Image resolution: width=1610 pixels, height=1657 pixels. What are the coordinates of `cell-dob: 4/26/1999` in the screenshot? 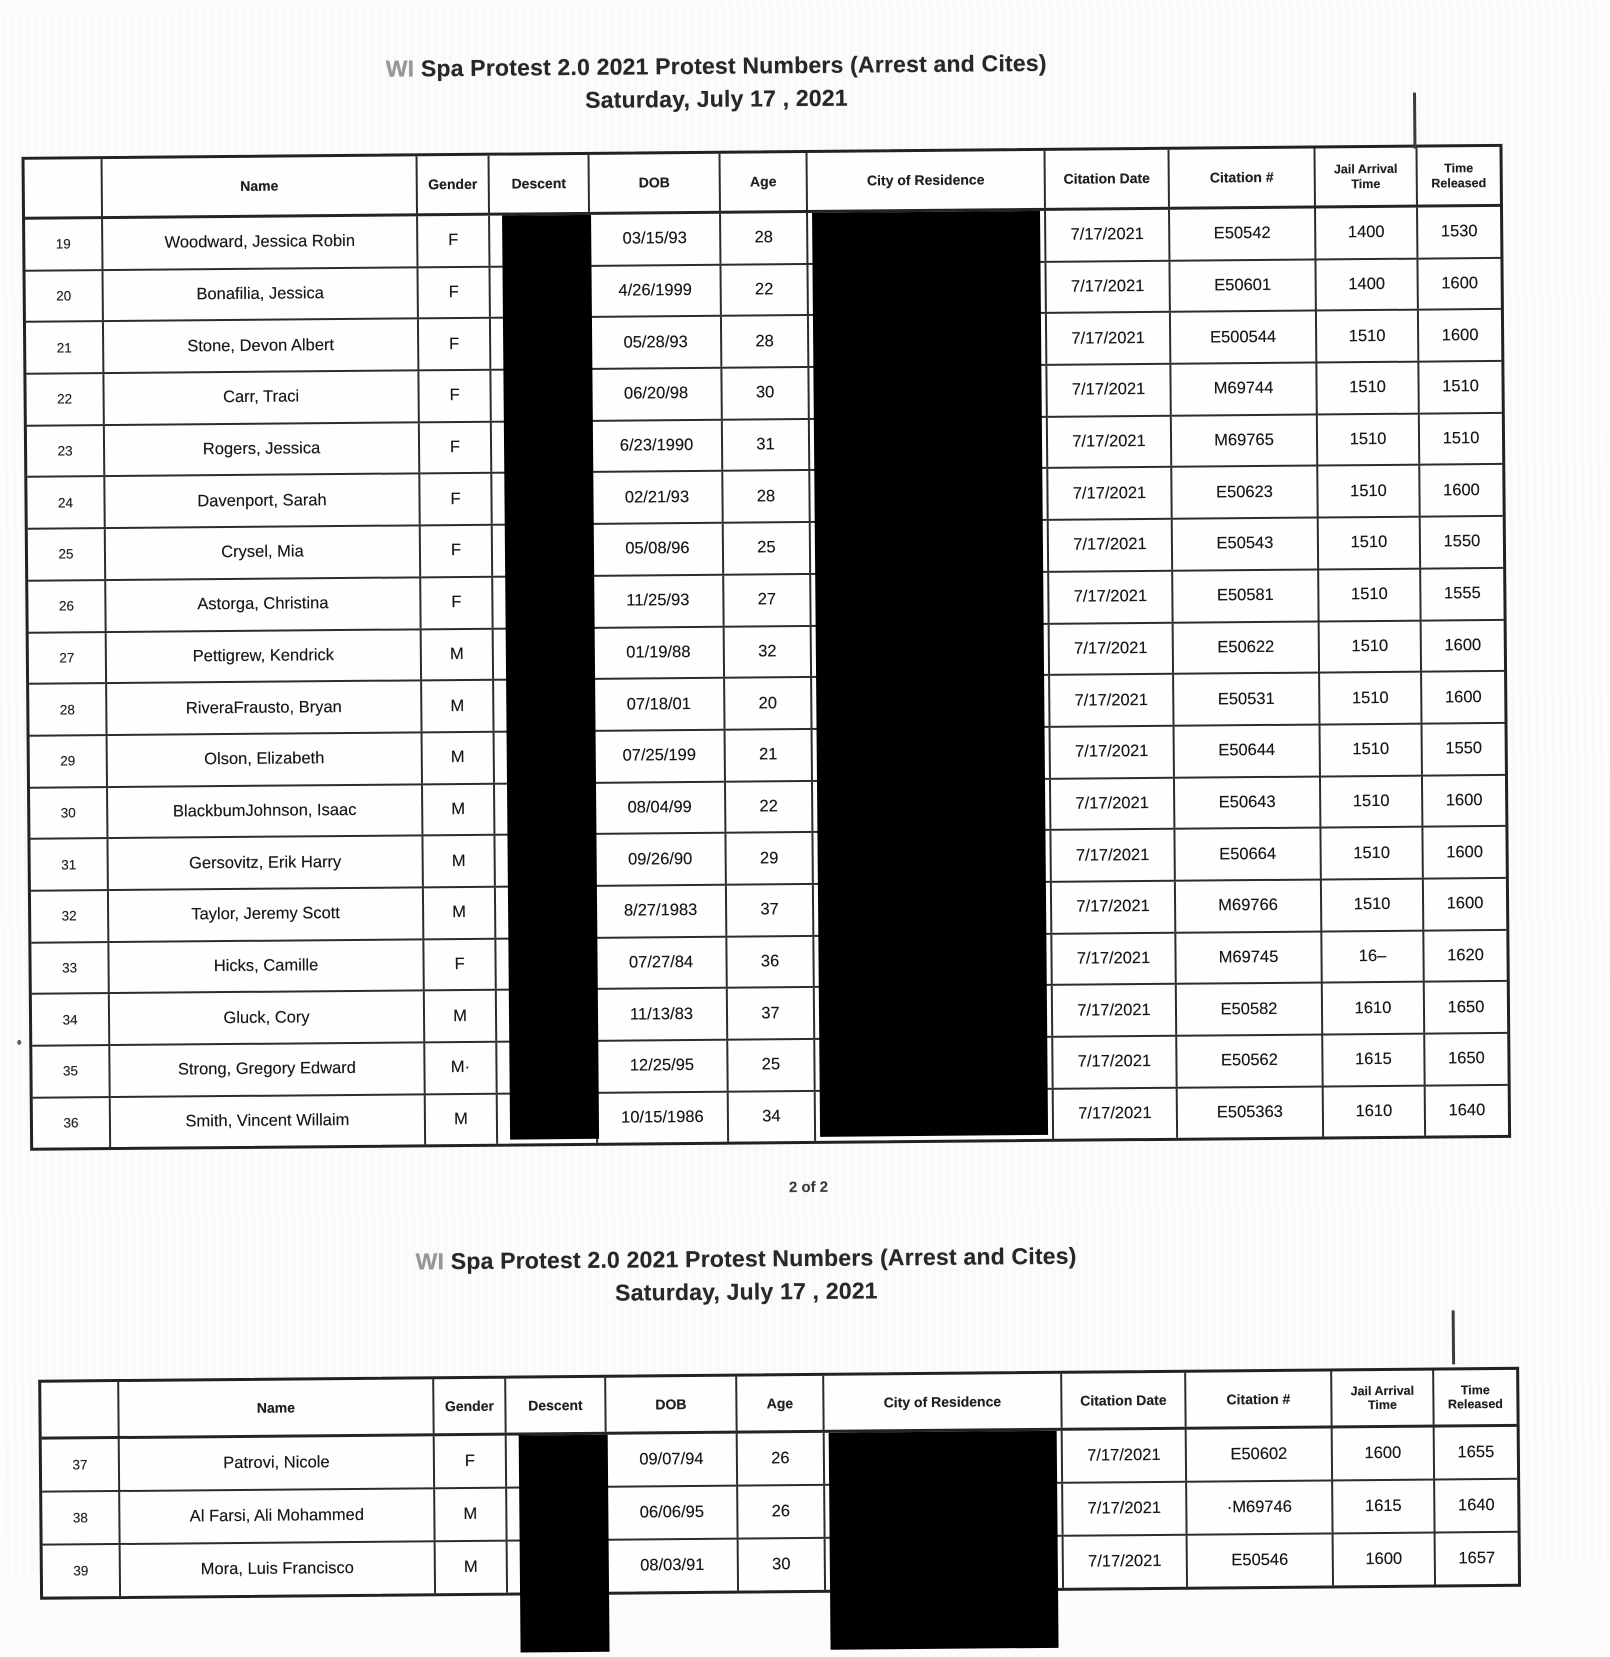 It's located at (656, 291).